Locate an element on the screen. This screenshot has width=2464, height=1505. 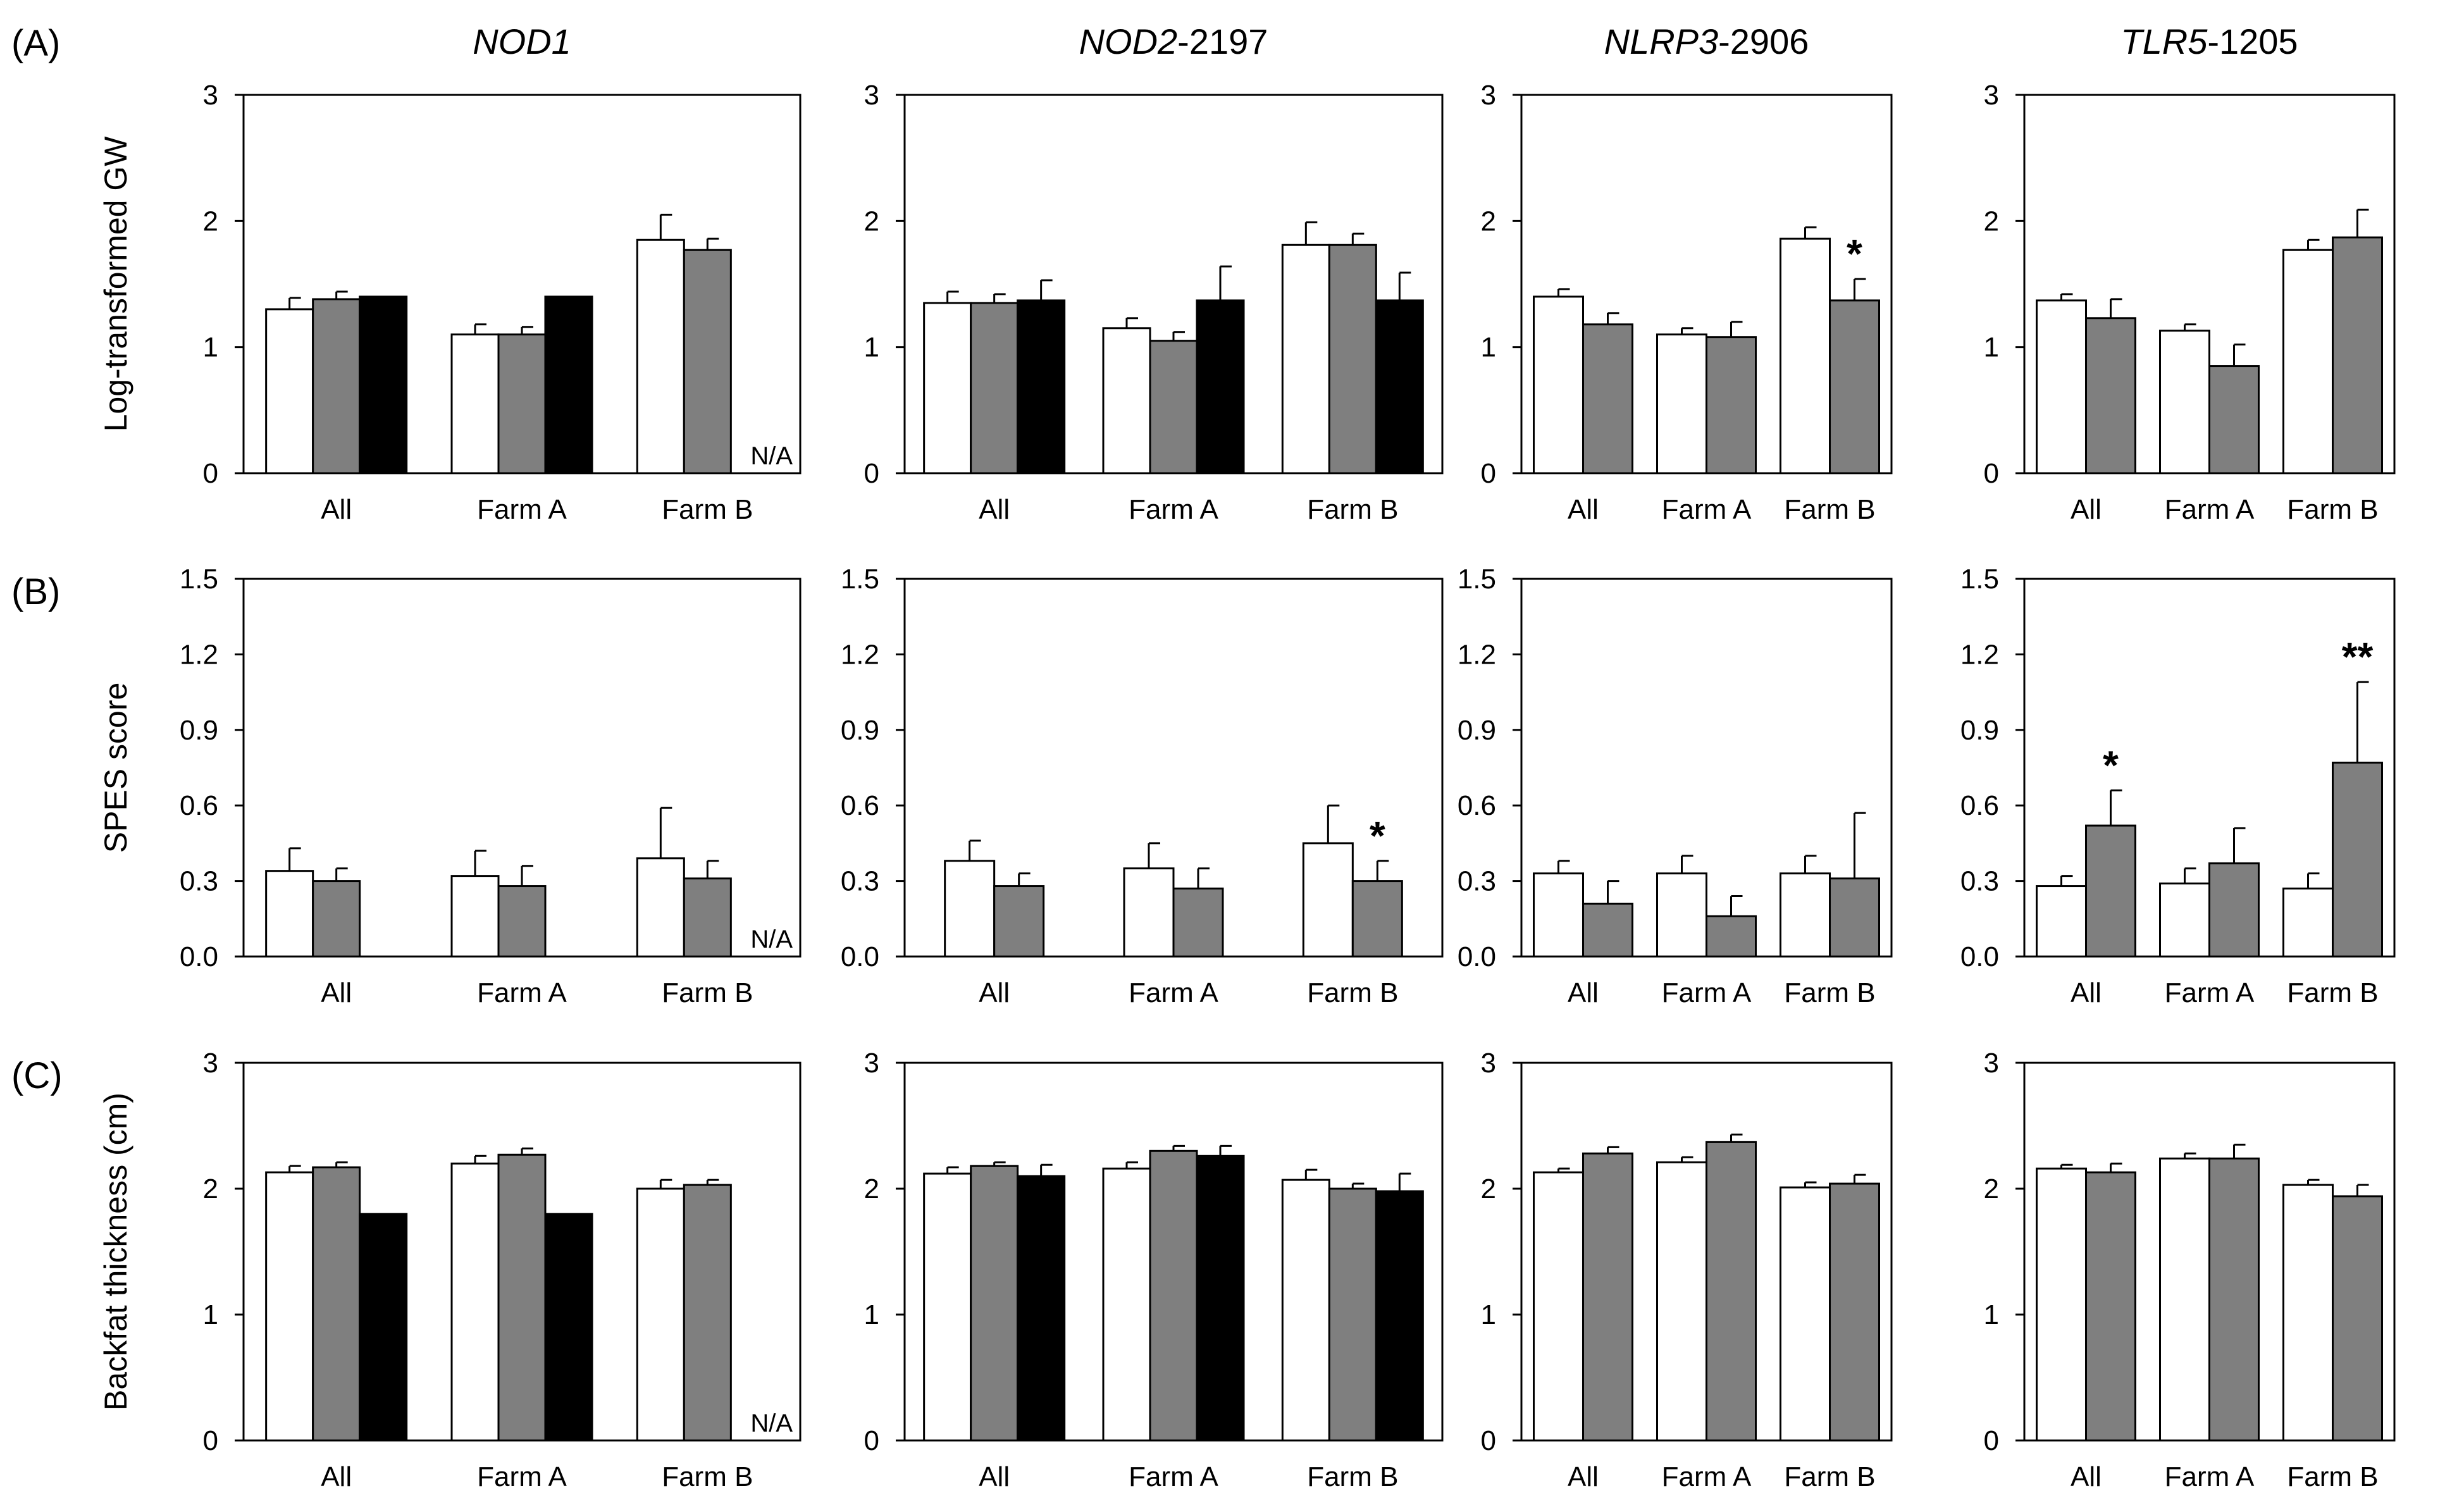
row-label: (B) is located at coordinates (35, 591).